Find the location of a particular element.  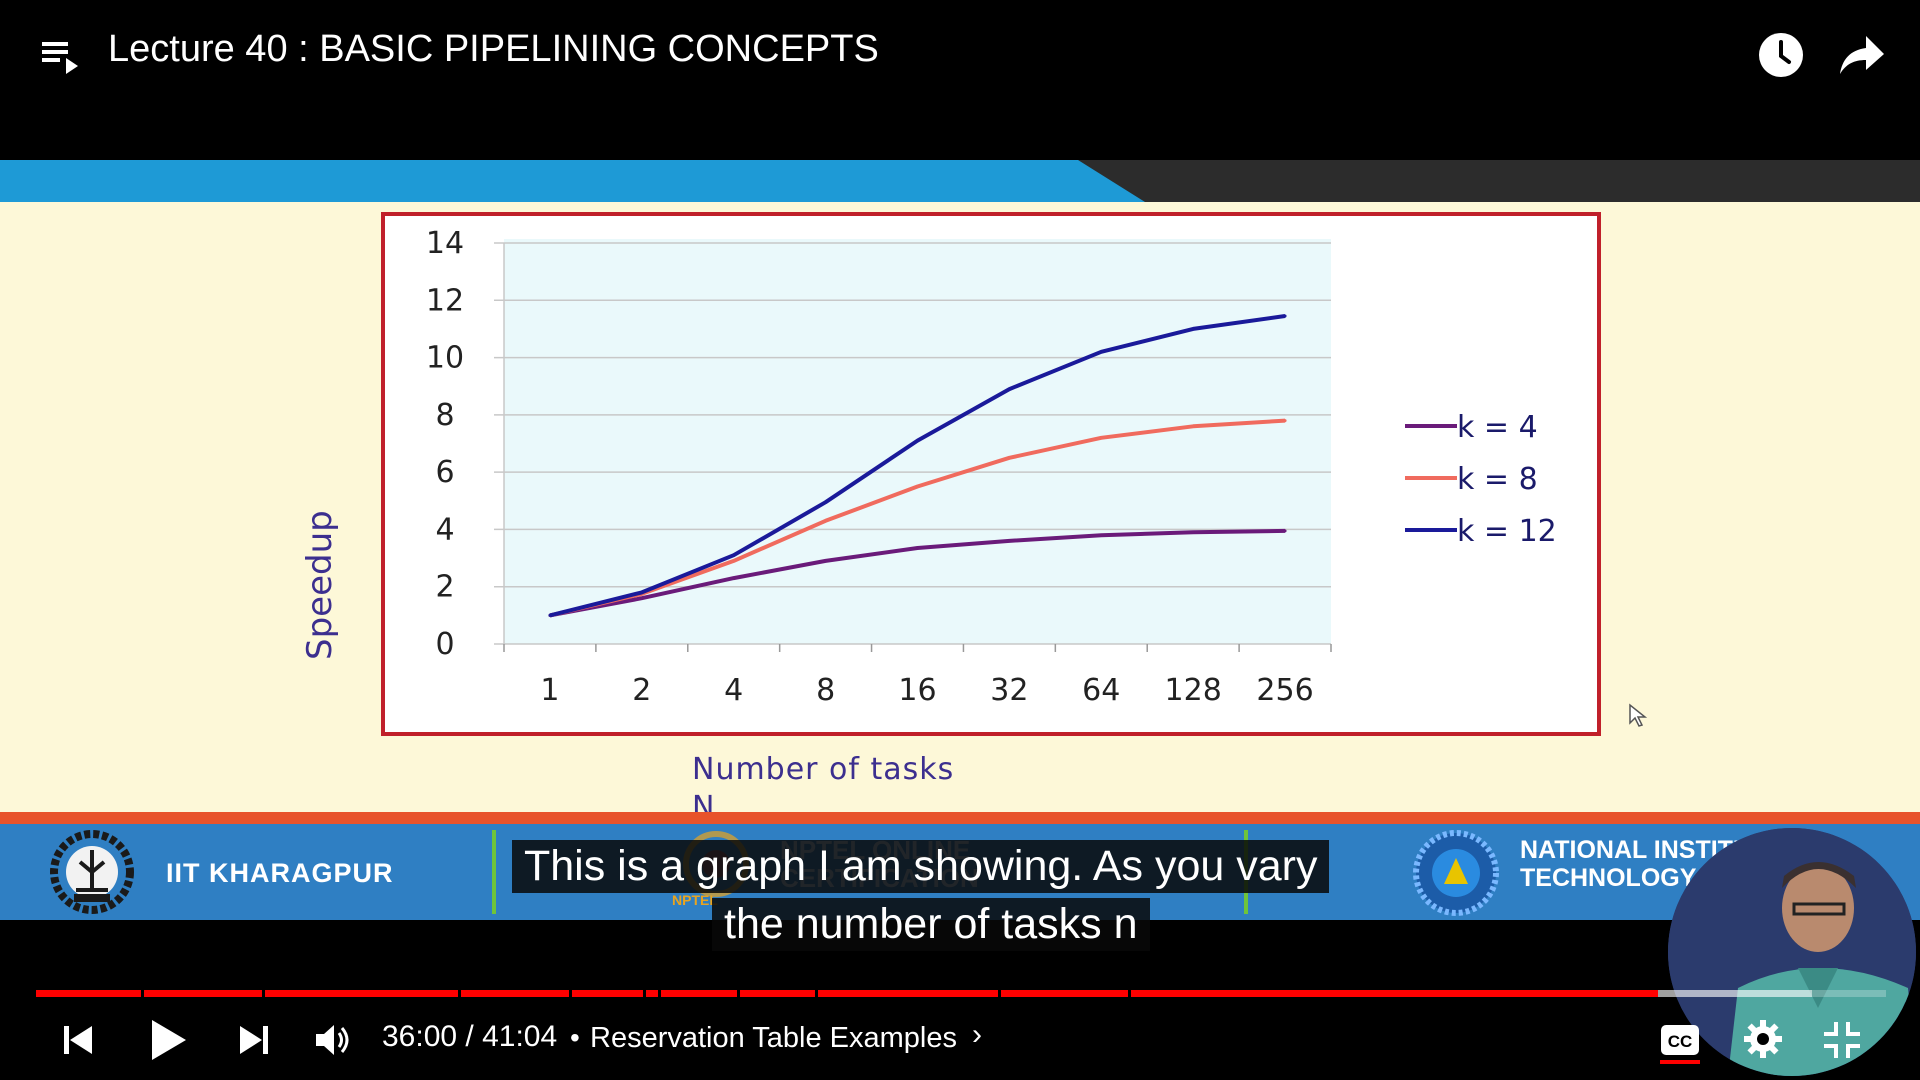

play-icon is located at coordinates (168, 1040).